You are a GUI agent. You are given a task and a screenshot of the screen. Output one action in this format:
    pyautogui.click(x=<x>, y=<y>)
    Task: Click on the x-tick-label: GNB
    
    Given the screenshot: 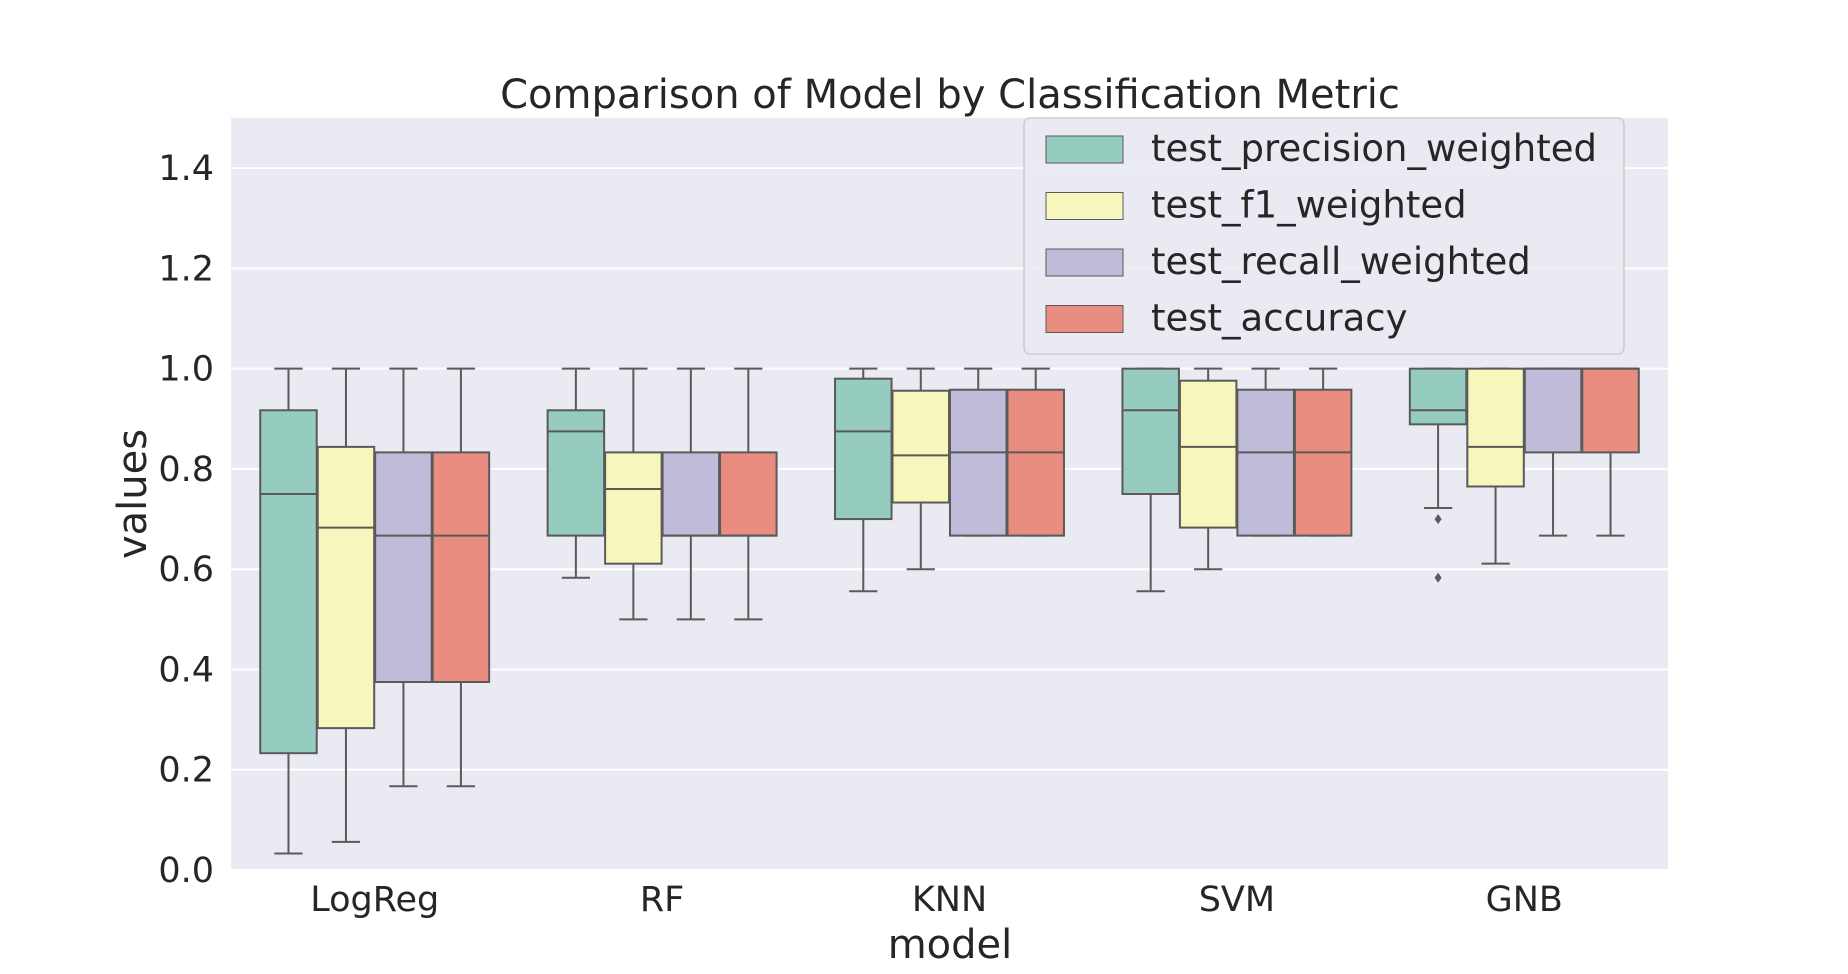 What is the action you would take?
    pyautogui.click(x=1524, y=900)
    